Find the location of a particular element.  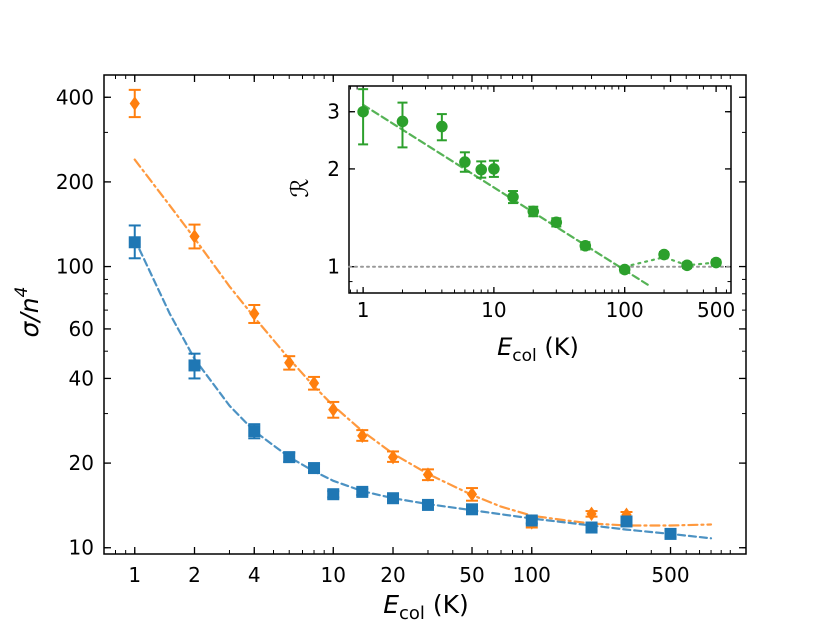

main-xlabel-symbol: E is located at coordinates (391, 604).